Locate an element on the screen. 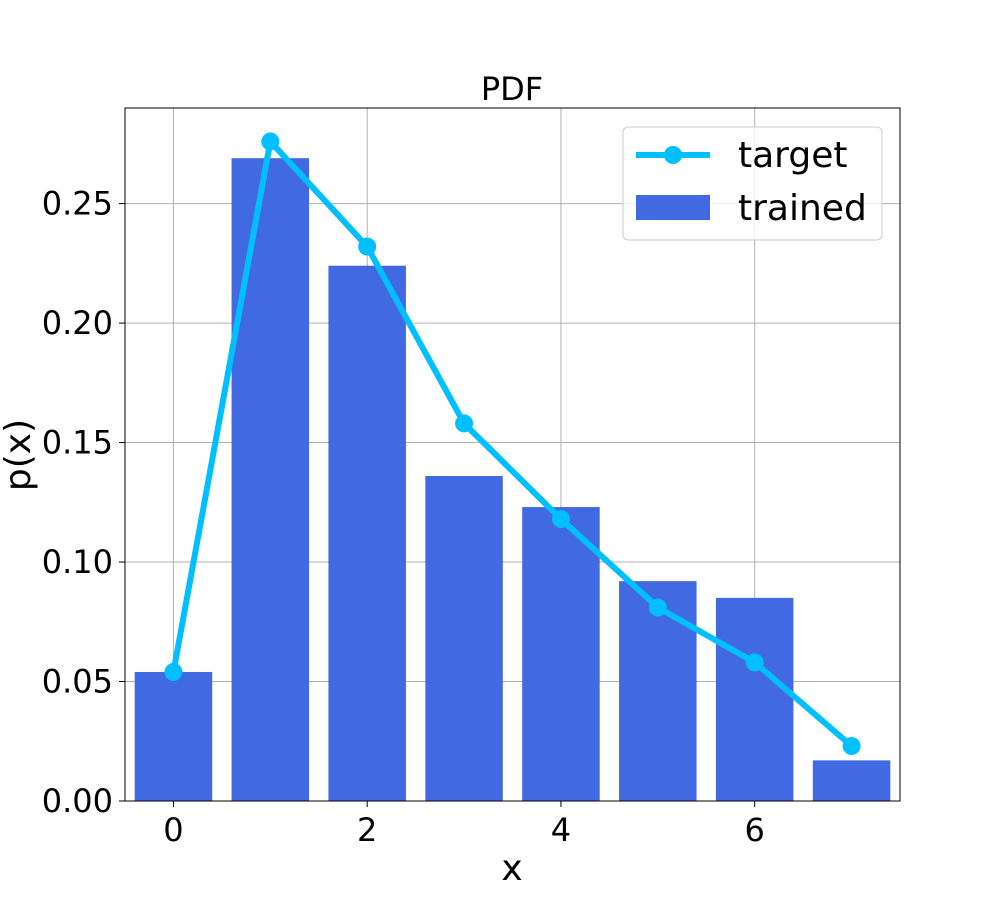  y-tick-label: 0.00 is located at coordinates (77, 801).